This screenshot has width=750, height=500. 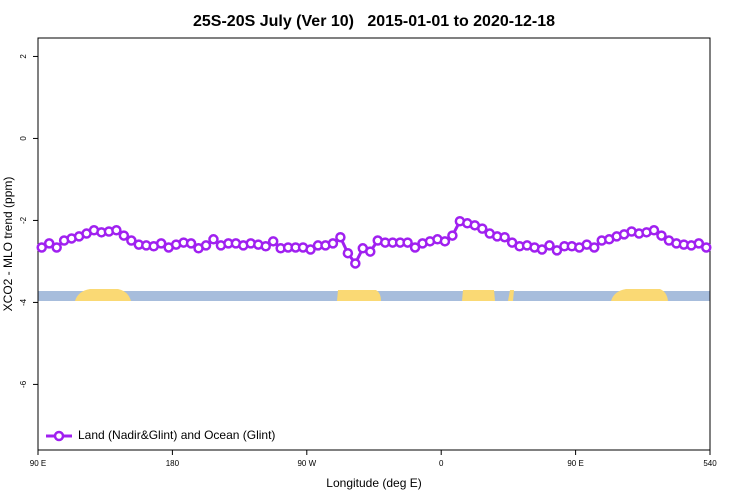 I want to click on y-axis-label: XCO2 - MLO trend (ppm), so click(x=8, y=244).